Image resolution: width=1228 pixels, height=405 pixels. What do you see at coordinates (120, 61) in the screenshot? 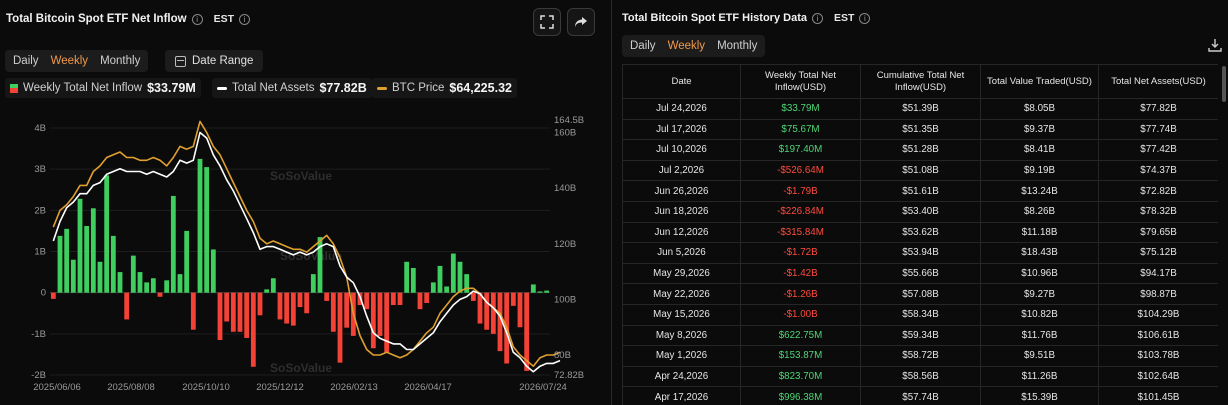
I see `tab-monthly: Monthly` at bounding box center [120, 61].